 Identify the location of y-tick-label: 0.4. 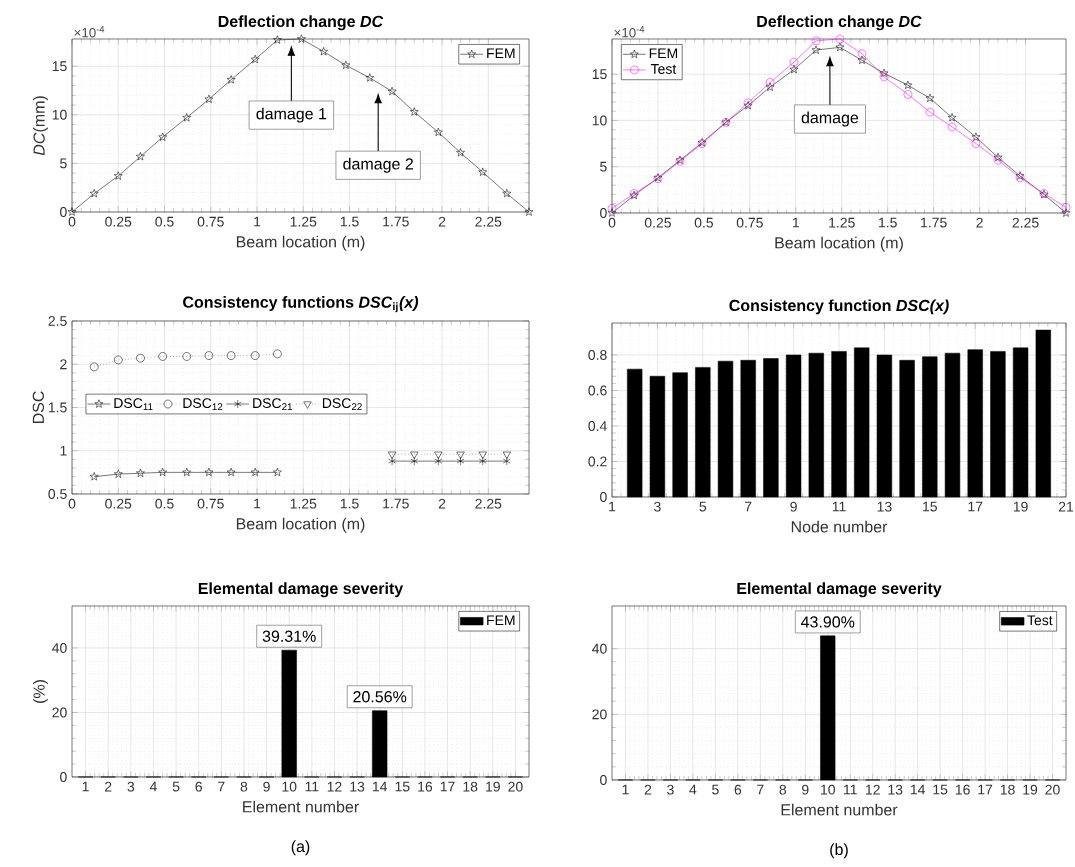
(597, 426).